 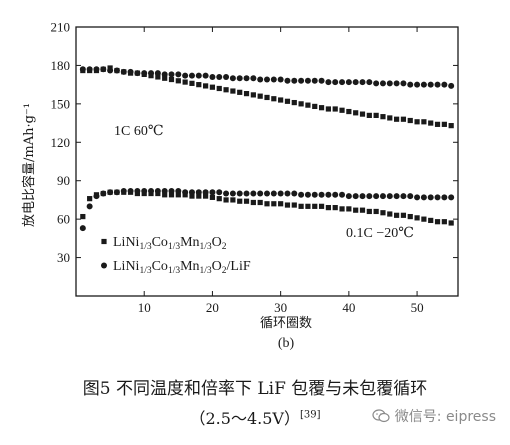 I want to click on x-tick-label: 10, so click(x=144, y=307).